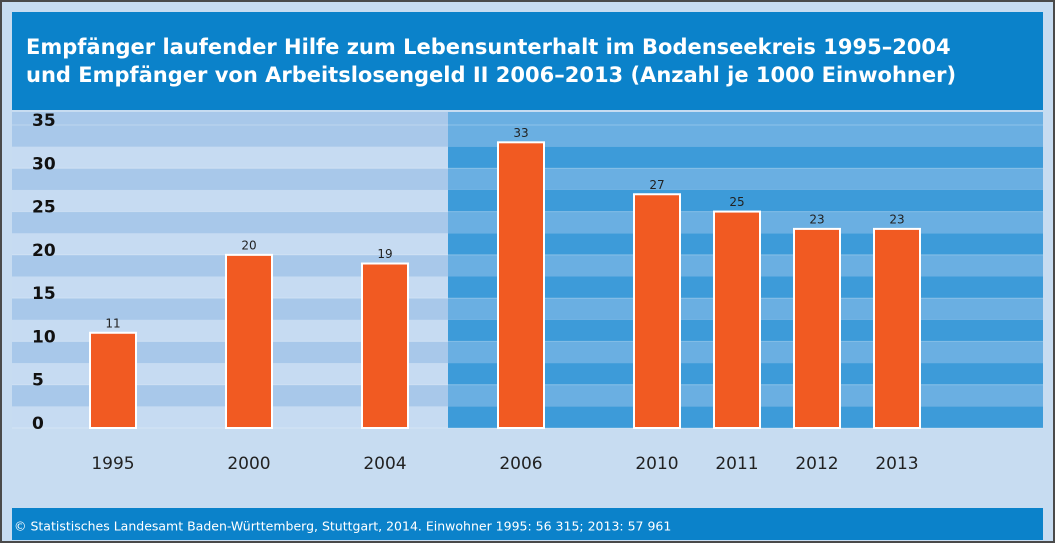 The height and width of the screenshot is (547, 1055). What do you see at coordinates (44, 337) in the screenshot?
I see `y-tick-label: 10` at bounding box center [44, 337].